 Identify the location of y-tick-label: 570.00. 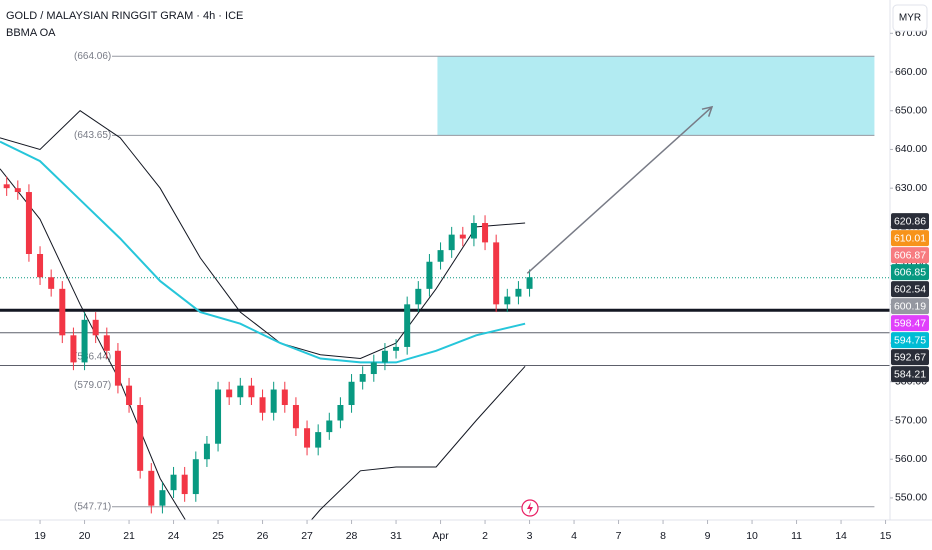
(911, 420).